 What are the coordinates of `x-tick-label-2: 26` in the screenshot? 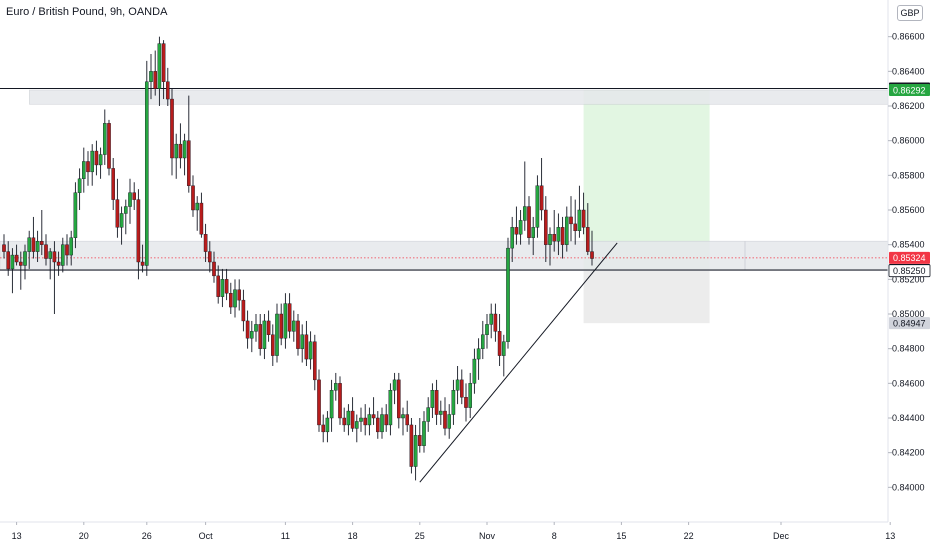 It's located at (147, 536).